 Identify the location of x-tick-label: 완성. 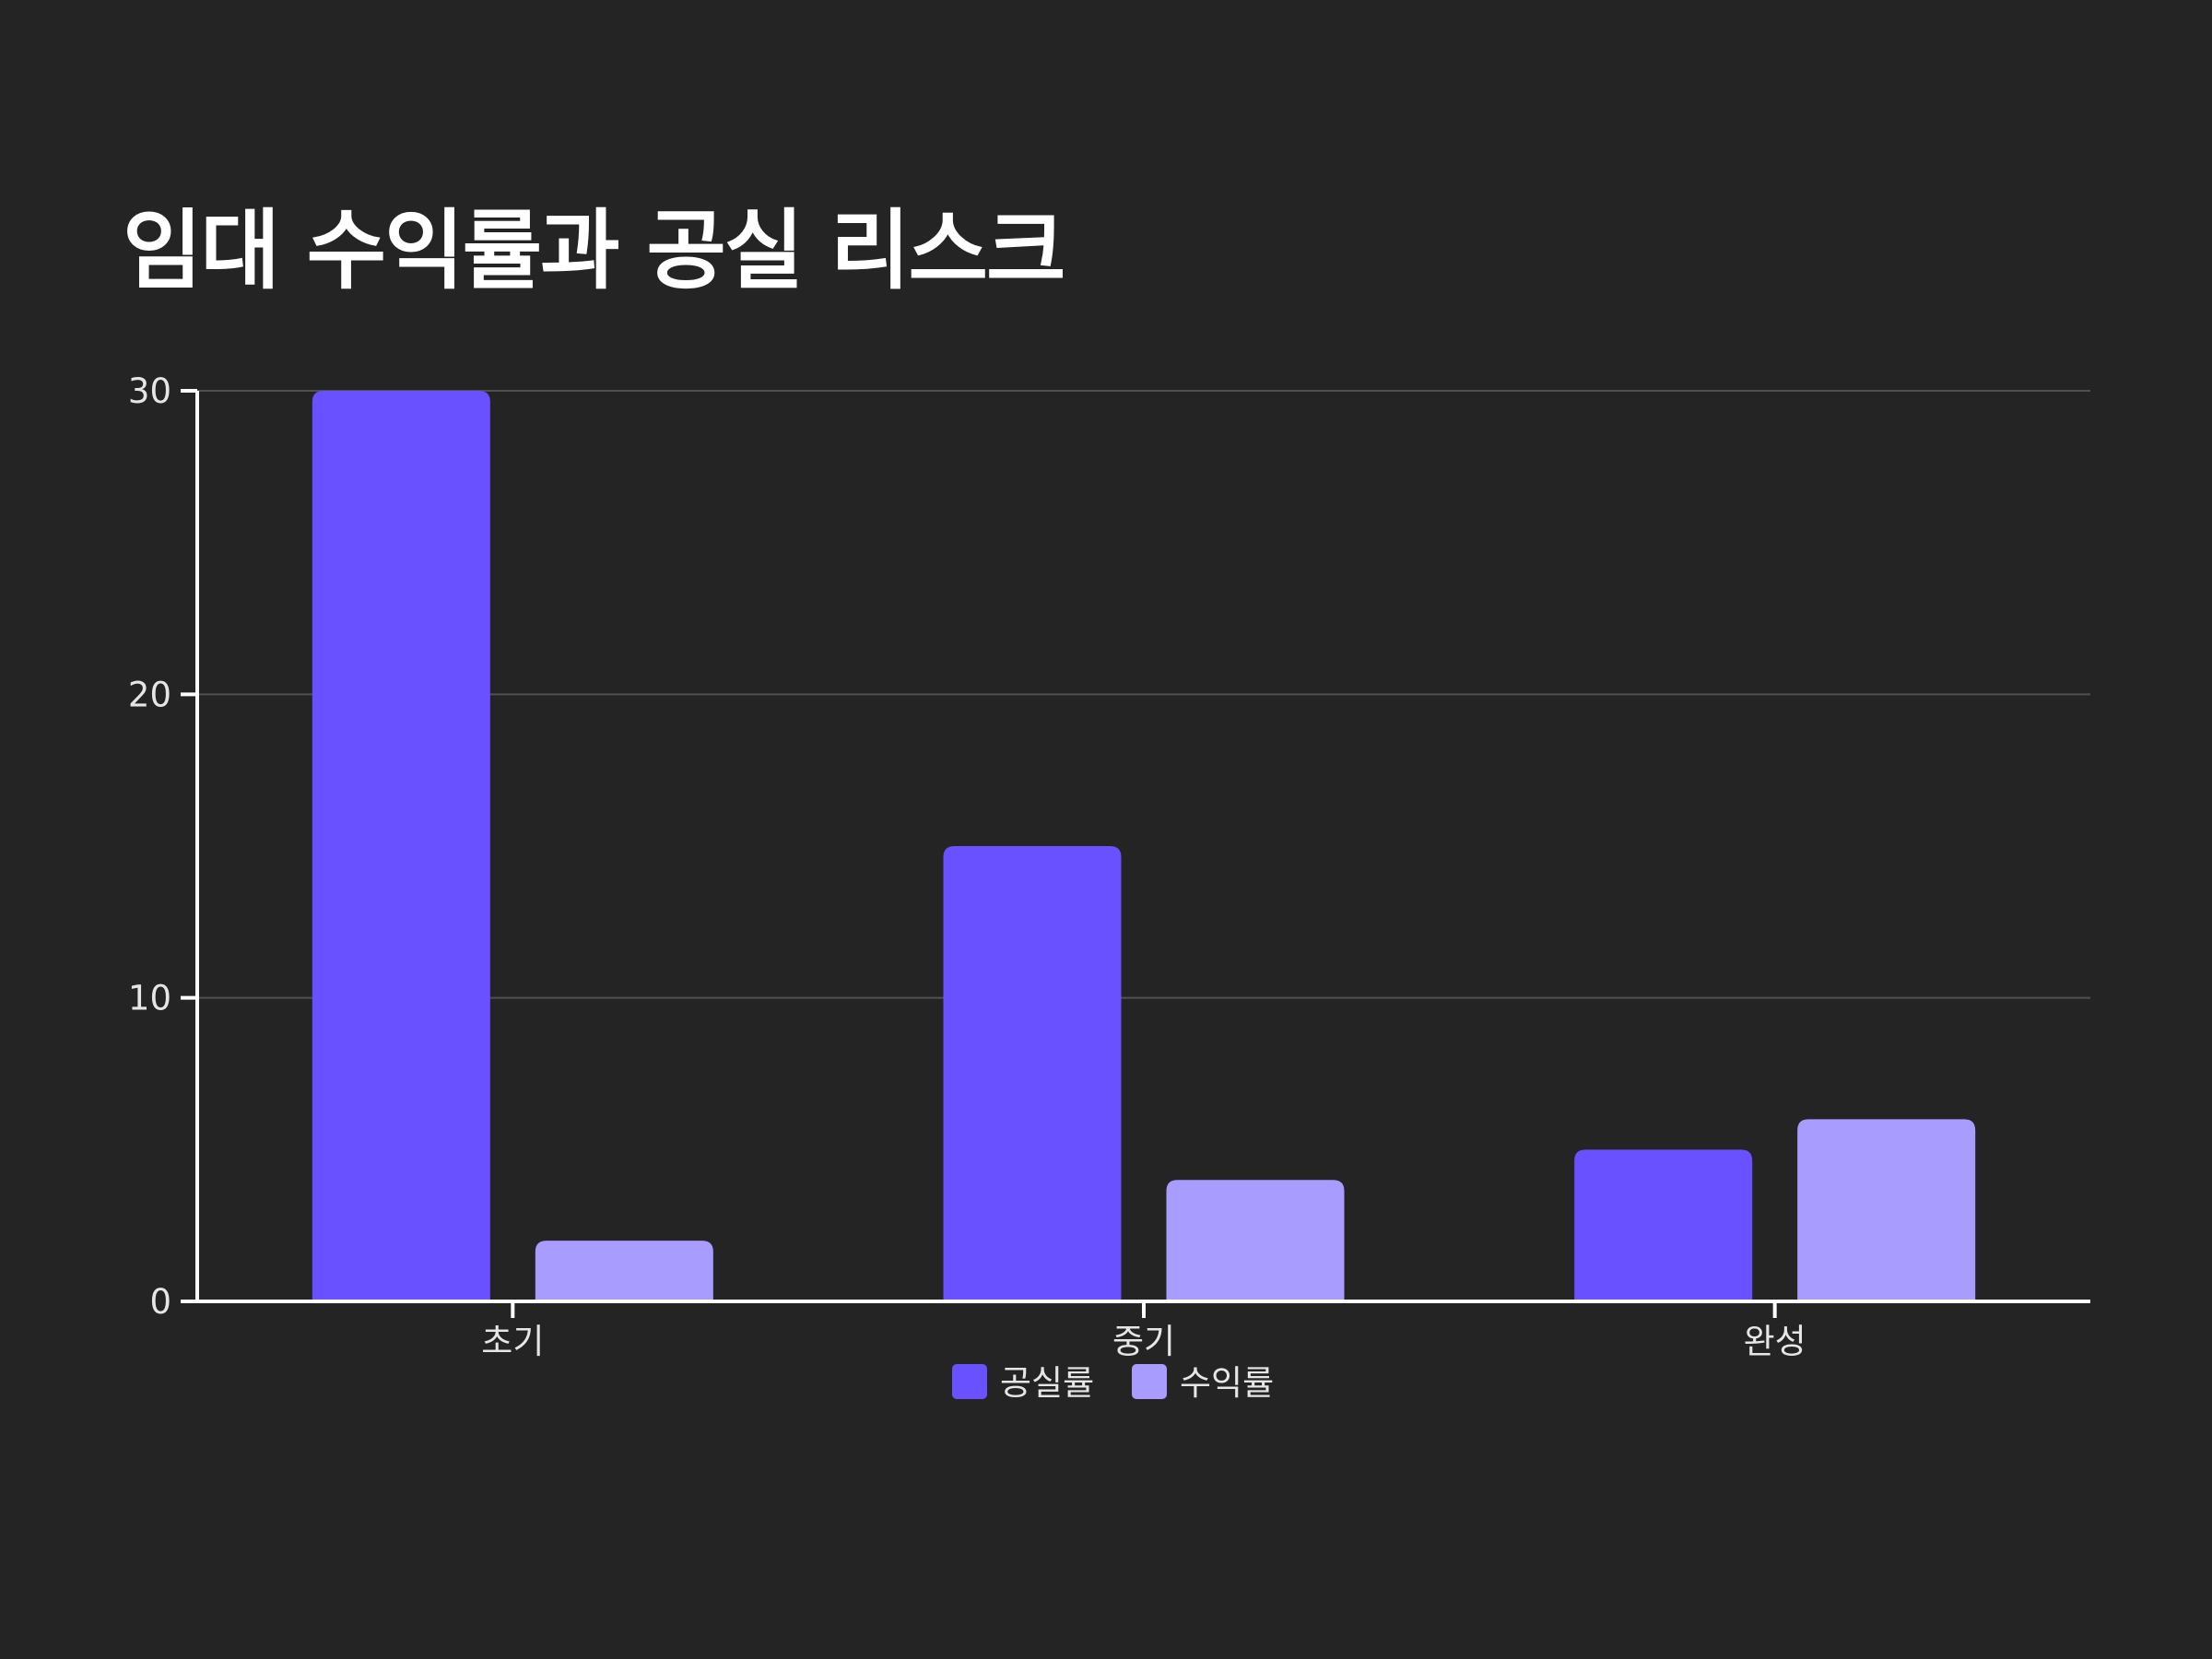
(1775, 1341).